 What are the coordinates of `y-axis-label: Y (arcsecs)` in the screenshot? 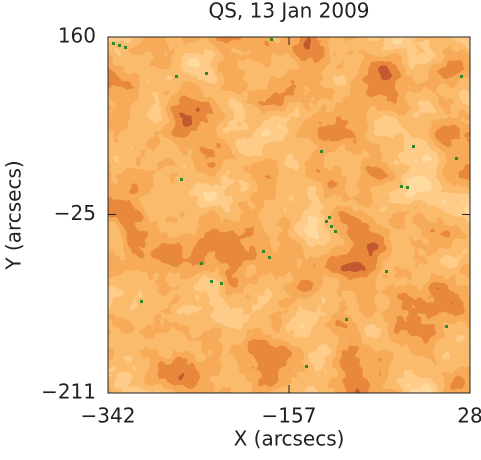 It's located at (14, 215).